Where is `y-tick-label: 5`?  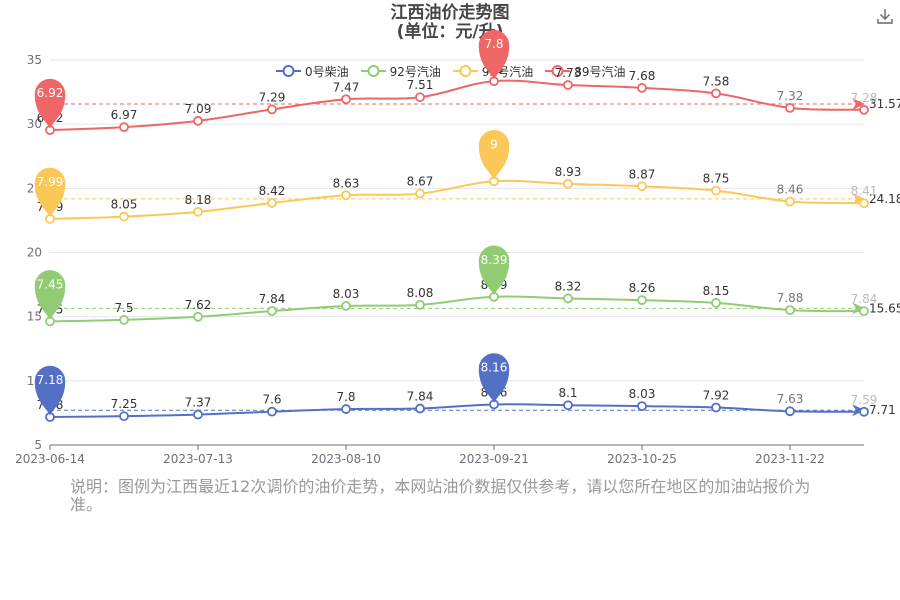
y-tick-label: 5 is located at coordinates (38, 445).